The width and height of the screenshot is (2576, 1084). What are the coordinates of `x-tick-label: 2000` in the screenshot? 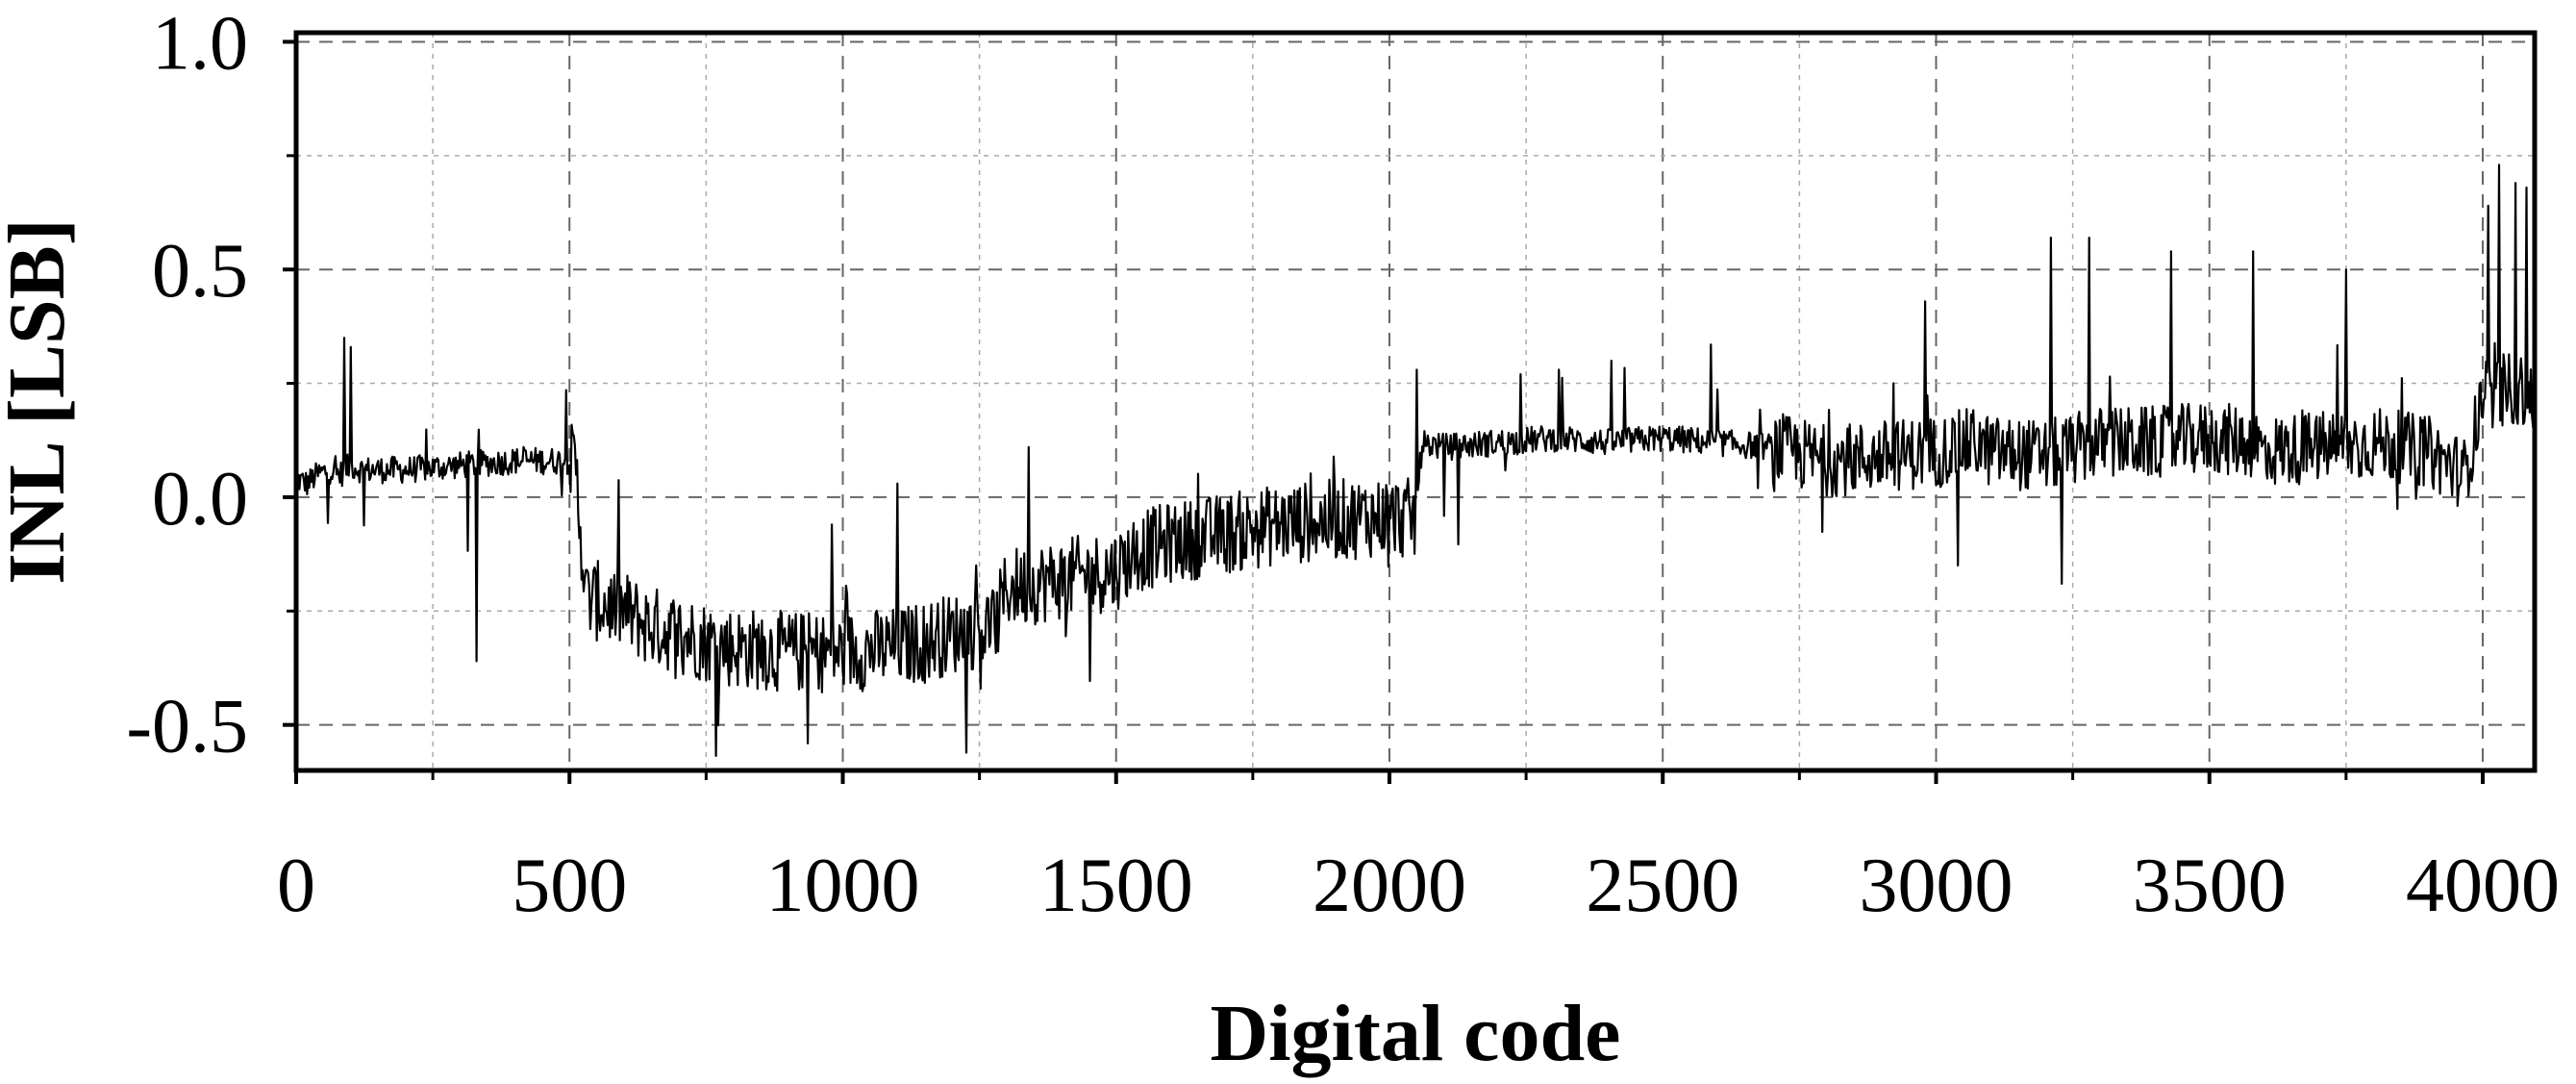 It's located at (1389, 886).